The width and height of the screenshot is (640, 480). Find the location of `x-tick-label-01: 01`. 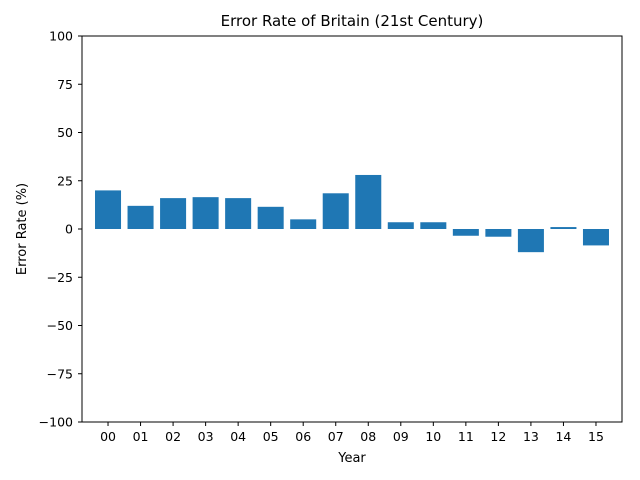

x-tick-label-01: 01 is located at coordinates (141, 436).